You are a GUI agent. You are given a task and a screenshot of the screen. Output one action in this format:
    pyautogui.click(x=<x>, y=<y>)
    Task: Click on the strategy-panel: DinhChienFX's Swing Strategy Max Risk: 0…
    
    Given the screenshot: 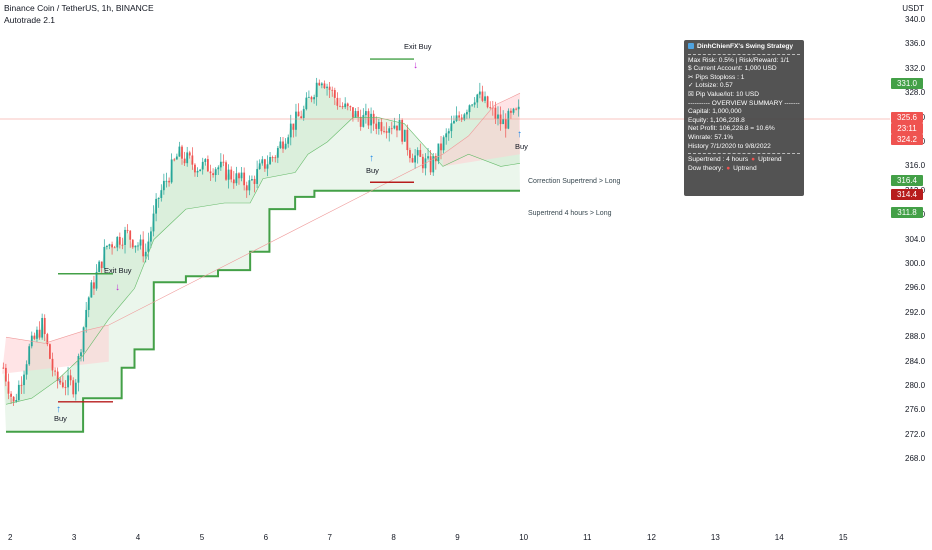 What is the action you would take?
    pyautogui.click(x=744, y=118)
    